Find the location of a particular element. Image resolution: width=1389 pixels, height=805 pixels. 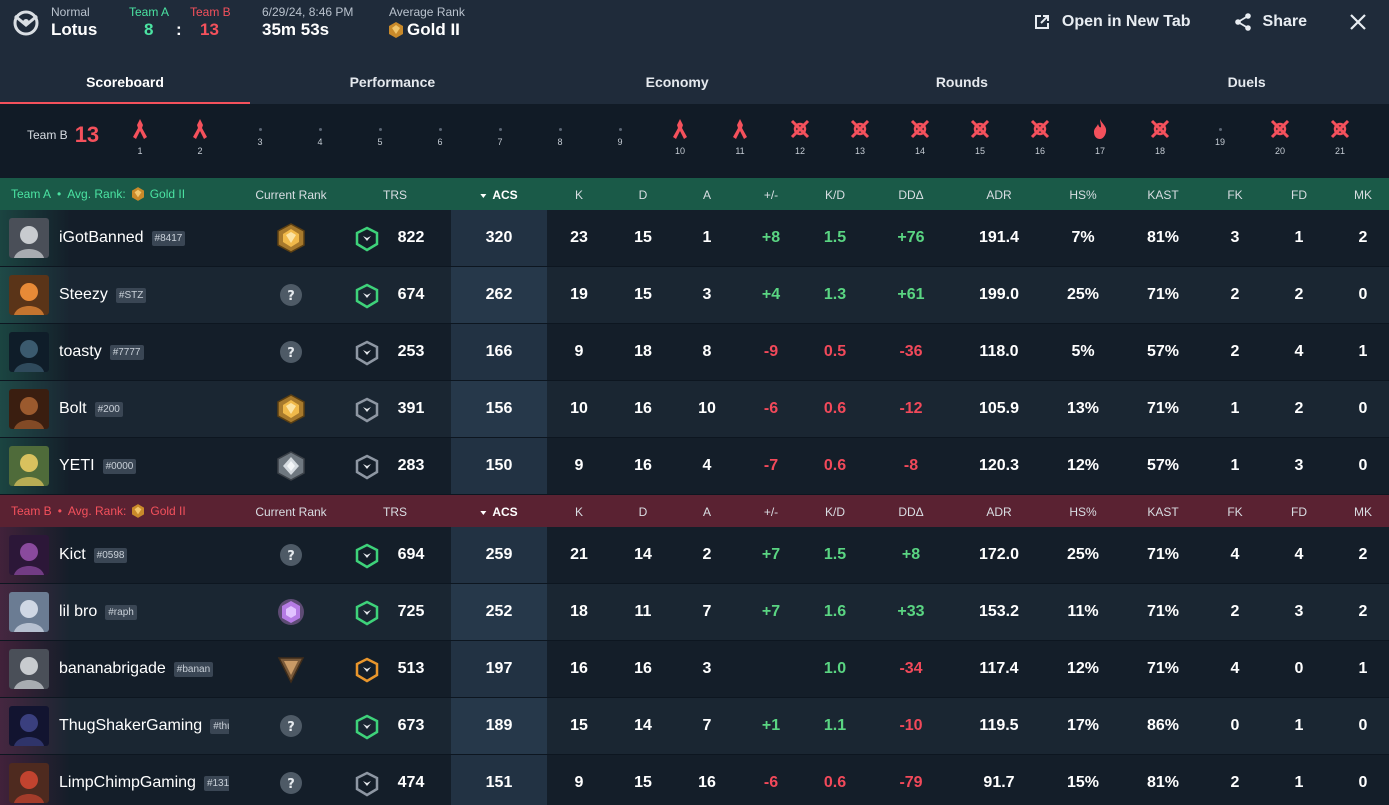

player-name-cell: Steezy #STZ is located at coordinates (103, 295).